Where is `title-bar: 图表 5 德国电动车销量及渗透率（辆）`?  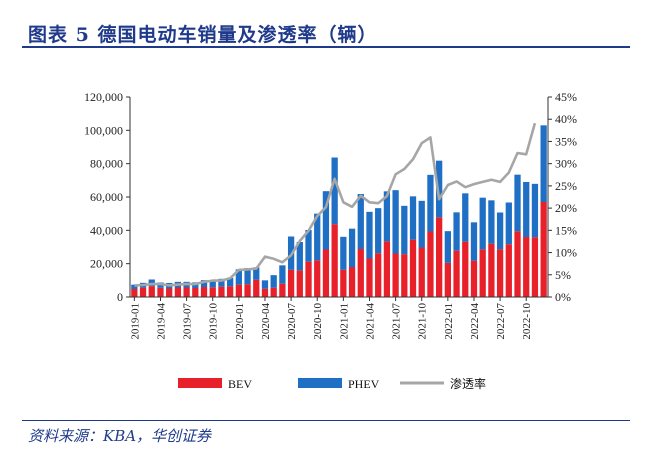
title-bar: 图表 5 德国电动车销量及渗透率（辆） is located at coordinates (325, 32).